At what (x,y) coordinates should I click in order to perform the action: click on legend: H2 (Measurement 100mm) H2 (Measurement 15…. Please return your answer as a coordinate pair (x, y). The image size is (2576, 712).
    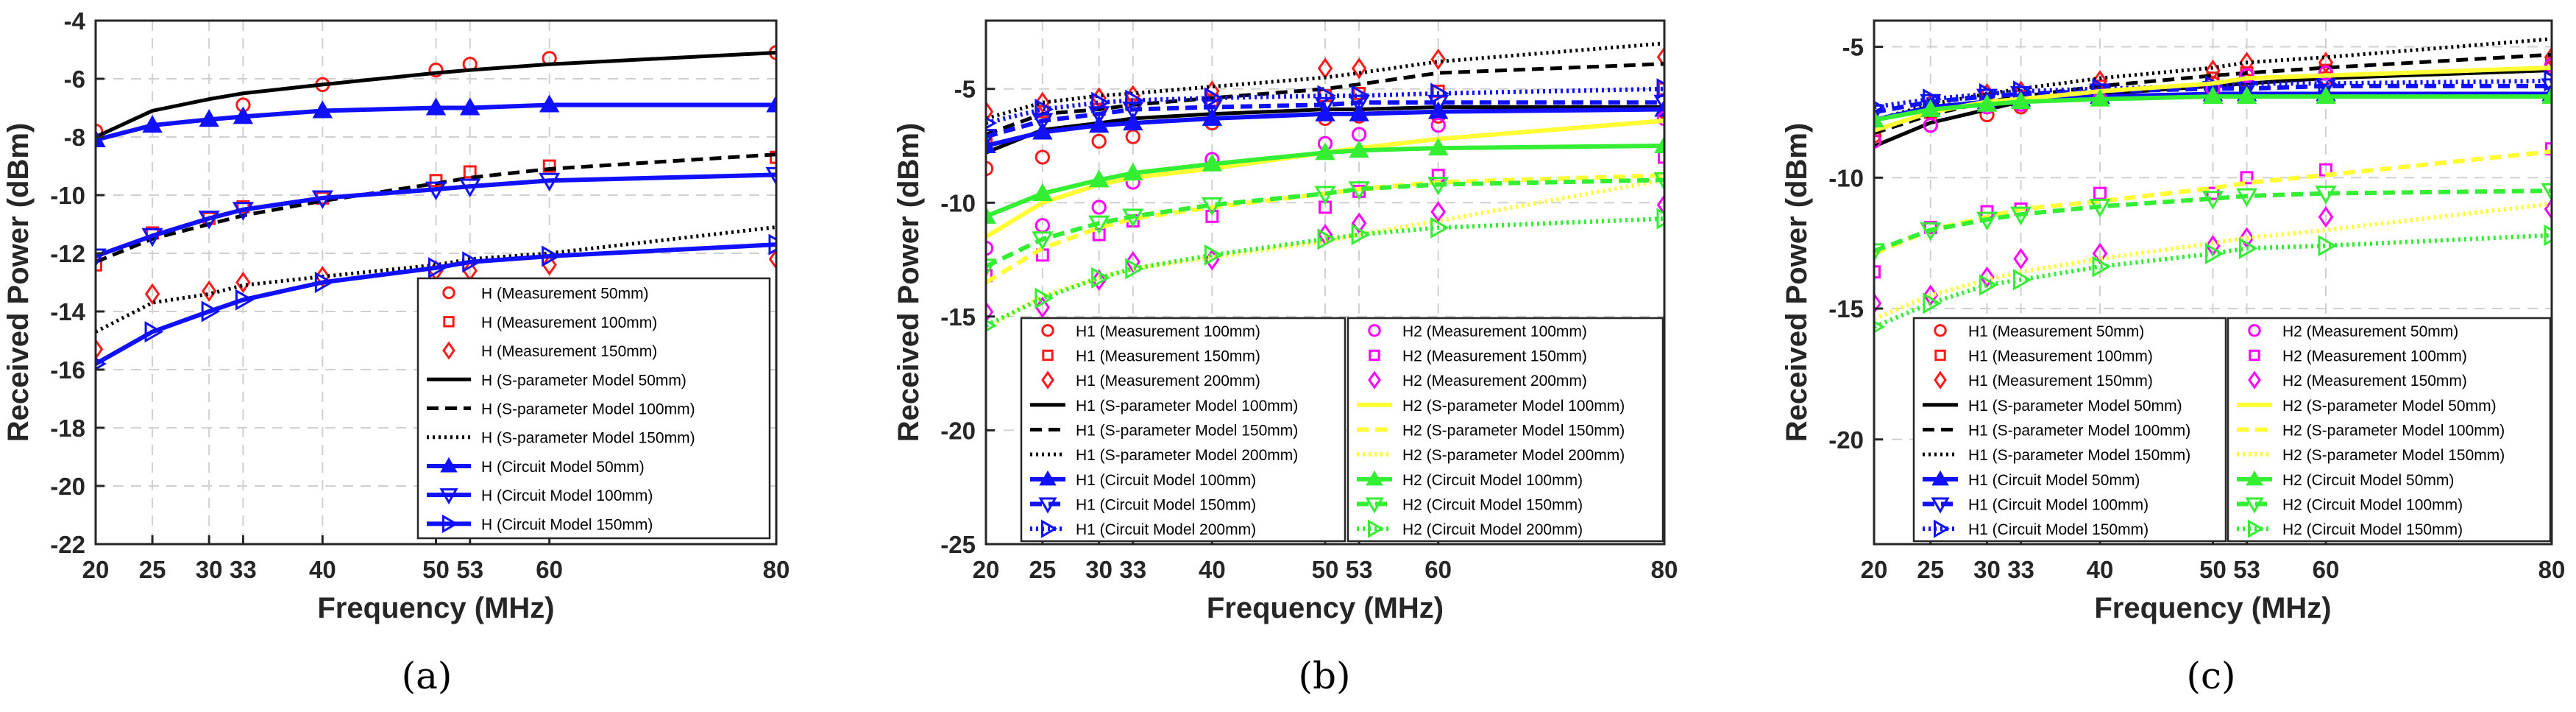
    Looking at the image, I should click on (1505, 430).